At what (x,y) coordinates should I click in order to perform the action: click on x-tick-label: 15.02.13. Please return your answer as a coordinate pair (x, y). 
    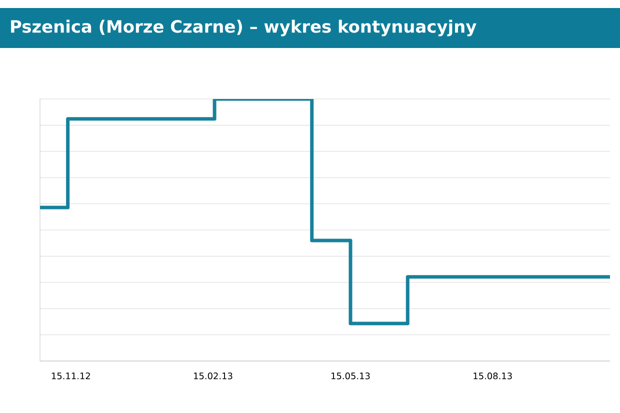
    Looking at the image, I should click on (213, 376).